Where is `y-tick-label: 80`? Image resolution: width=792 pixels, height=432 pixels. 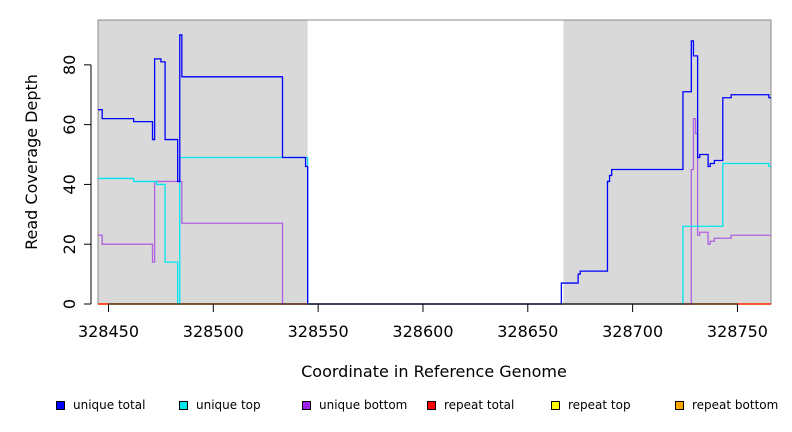 y-tick-label: 80 is located at coordinates (69, 65).